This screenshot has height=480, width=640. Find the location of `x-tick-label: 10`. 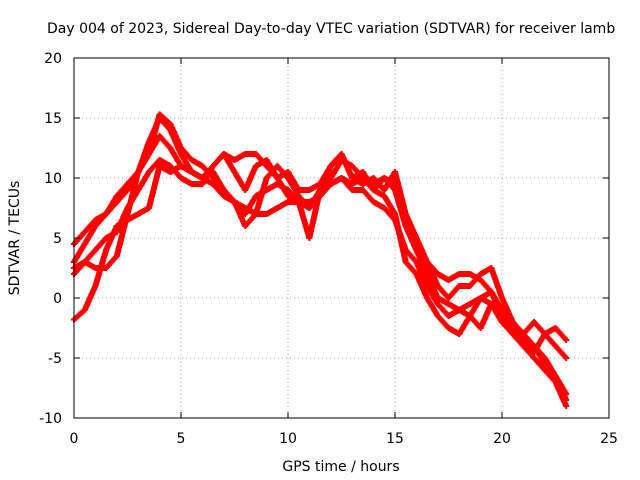

x-tick-label: 10 is located at coordinates (288, 439).